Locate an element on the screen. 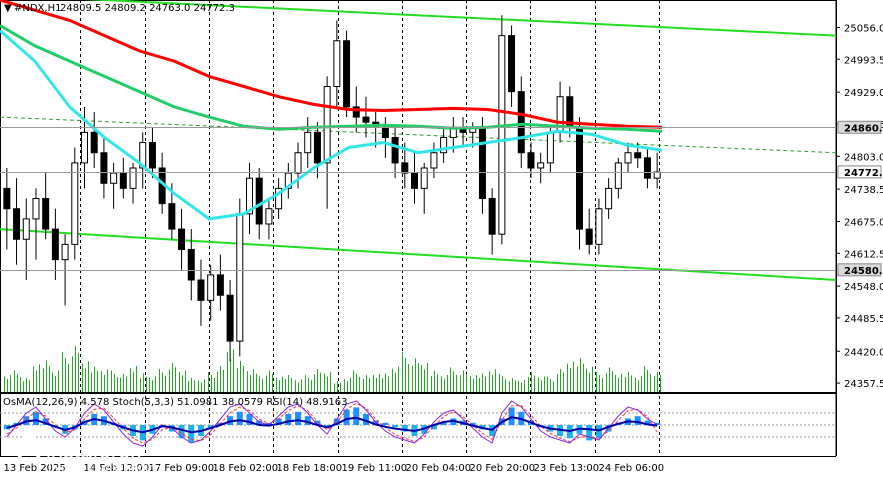 The height and width of the screenshot is (478, 883). logo-cross-icon is located at coordinates (29, 449).